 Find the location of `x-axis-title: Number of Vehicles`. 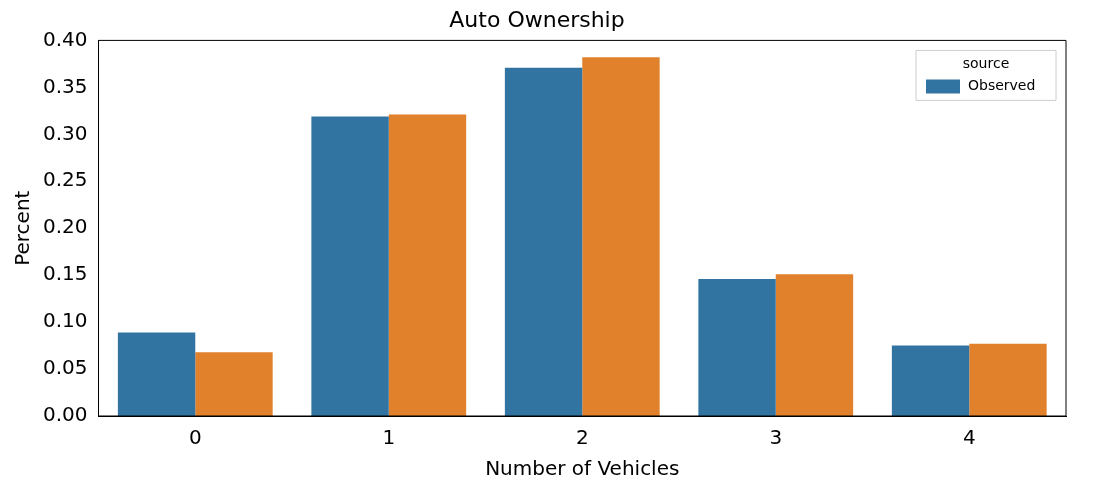

x-axis-title: Number of Vehicles is located at coordinates (582, 468).